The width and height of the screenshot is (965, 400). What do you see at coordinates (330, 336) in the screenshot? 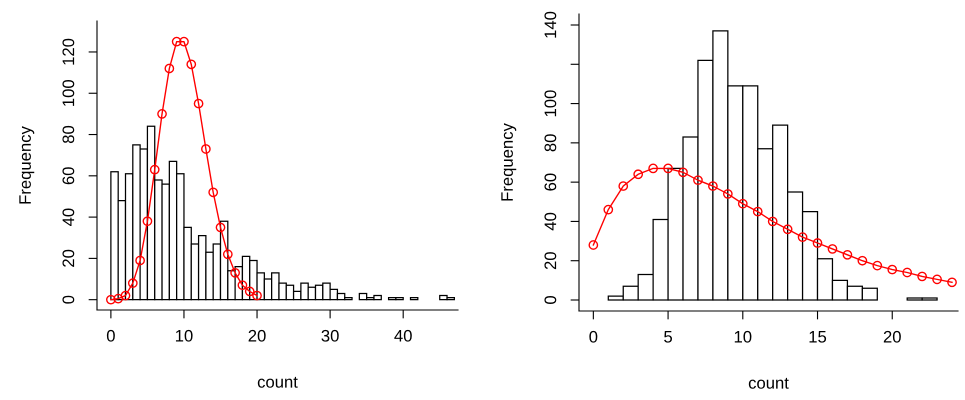
I see `x-tick-label: 30` at bounding box center [330, 336].